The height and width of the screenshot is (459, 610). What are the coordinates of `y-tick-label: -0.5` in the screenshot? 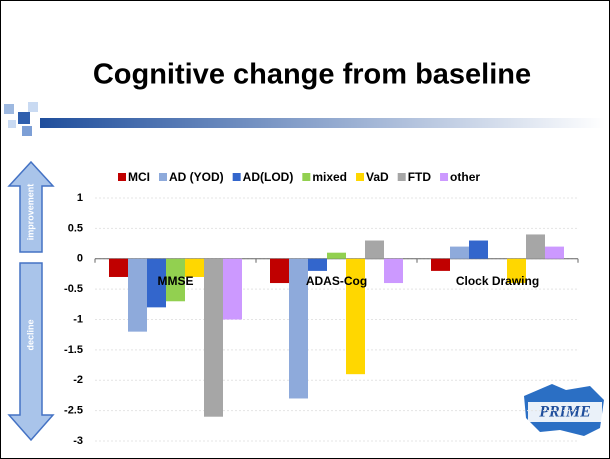 It's located at (73, 289).